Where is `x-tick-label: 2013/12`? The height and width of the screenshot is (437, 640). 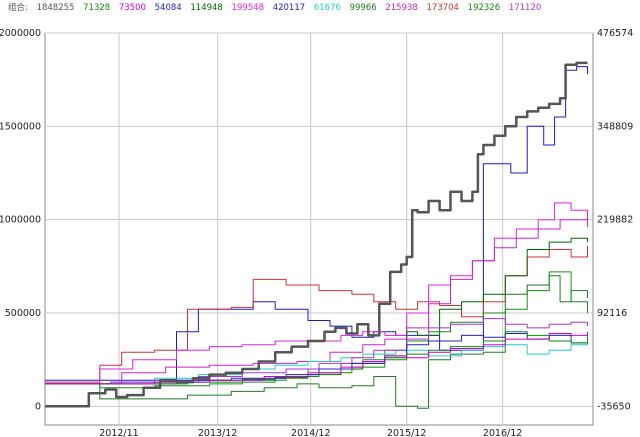 x-tick-label: 2013/12 is located at coordinates (217, 432).